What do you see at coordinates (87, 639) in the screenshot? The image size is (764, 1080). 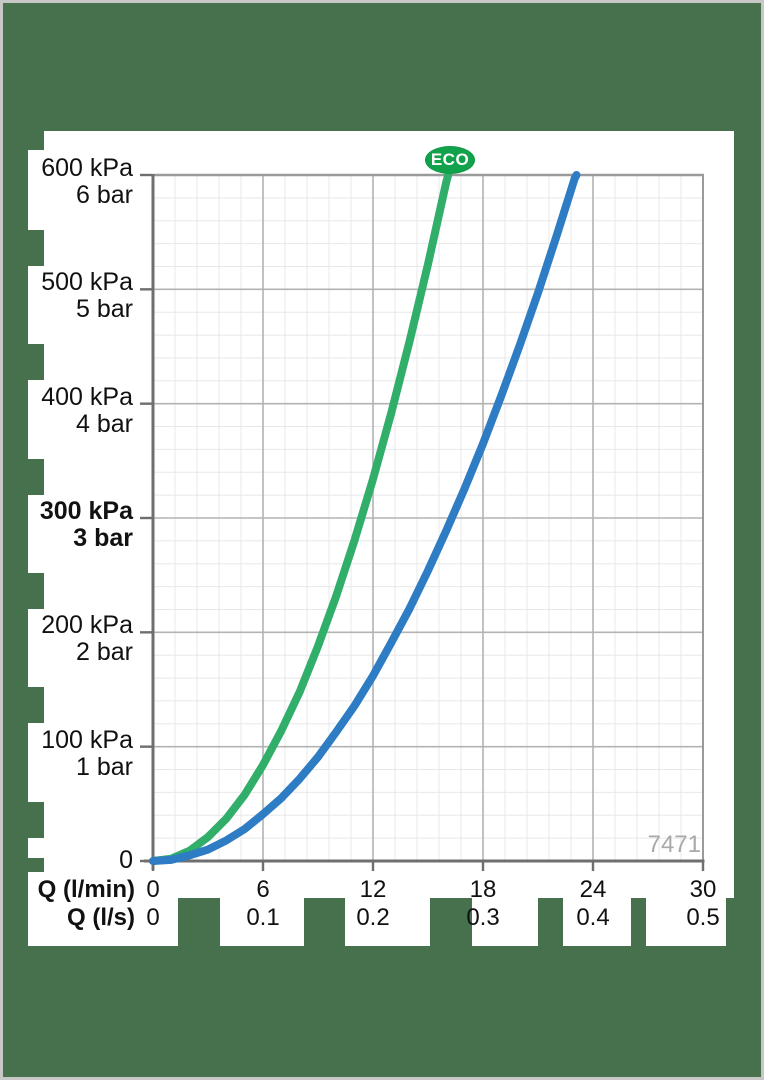 I see `y-tick-label: 200 kPa 2 bar` at bounding box center [87, 639].